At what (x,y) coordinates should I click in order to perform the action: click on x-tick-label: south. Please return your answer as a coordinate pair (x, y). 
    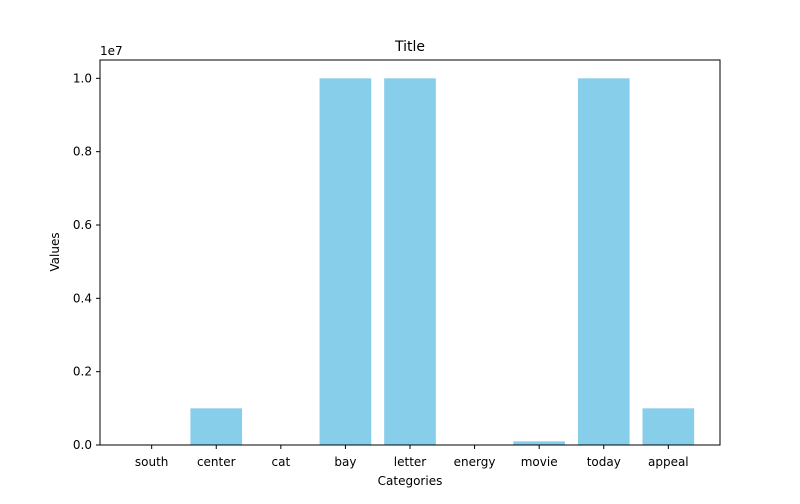
    Looking at the image, I should click on (152, 462).